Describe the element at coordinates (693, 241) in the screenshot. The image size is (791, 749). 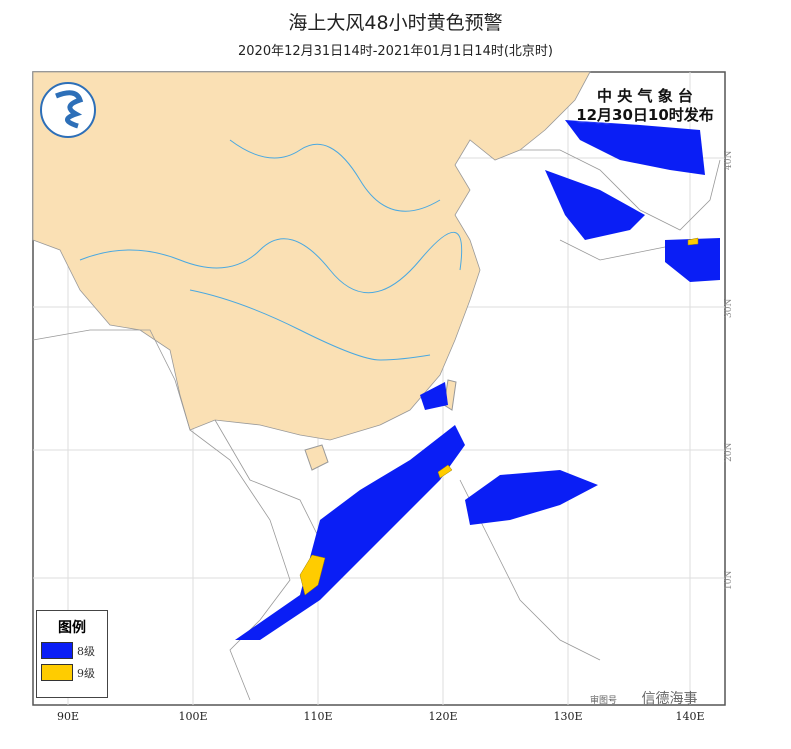
I see `wind-area-9-japan` at that location.